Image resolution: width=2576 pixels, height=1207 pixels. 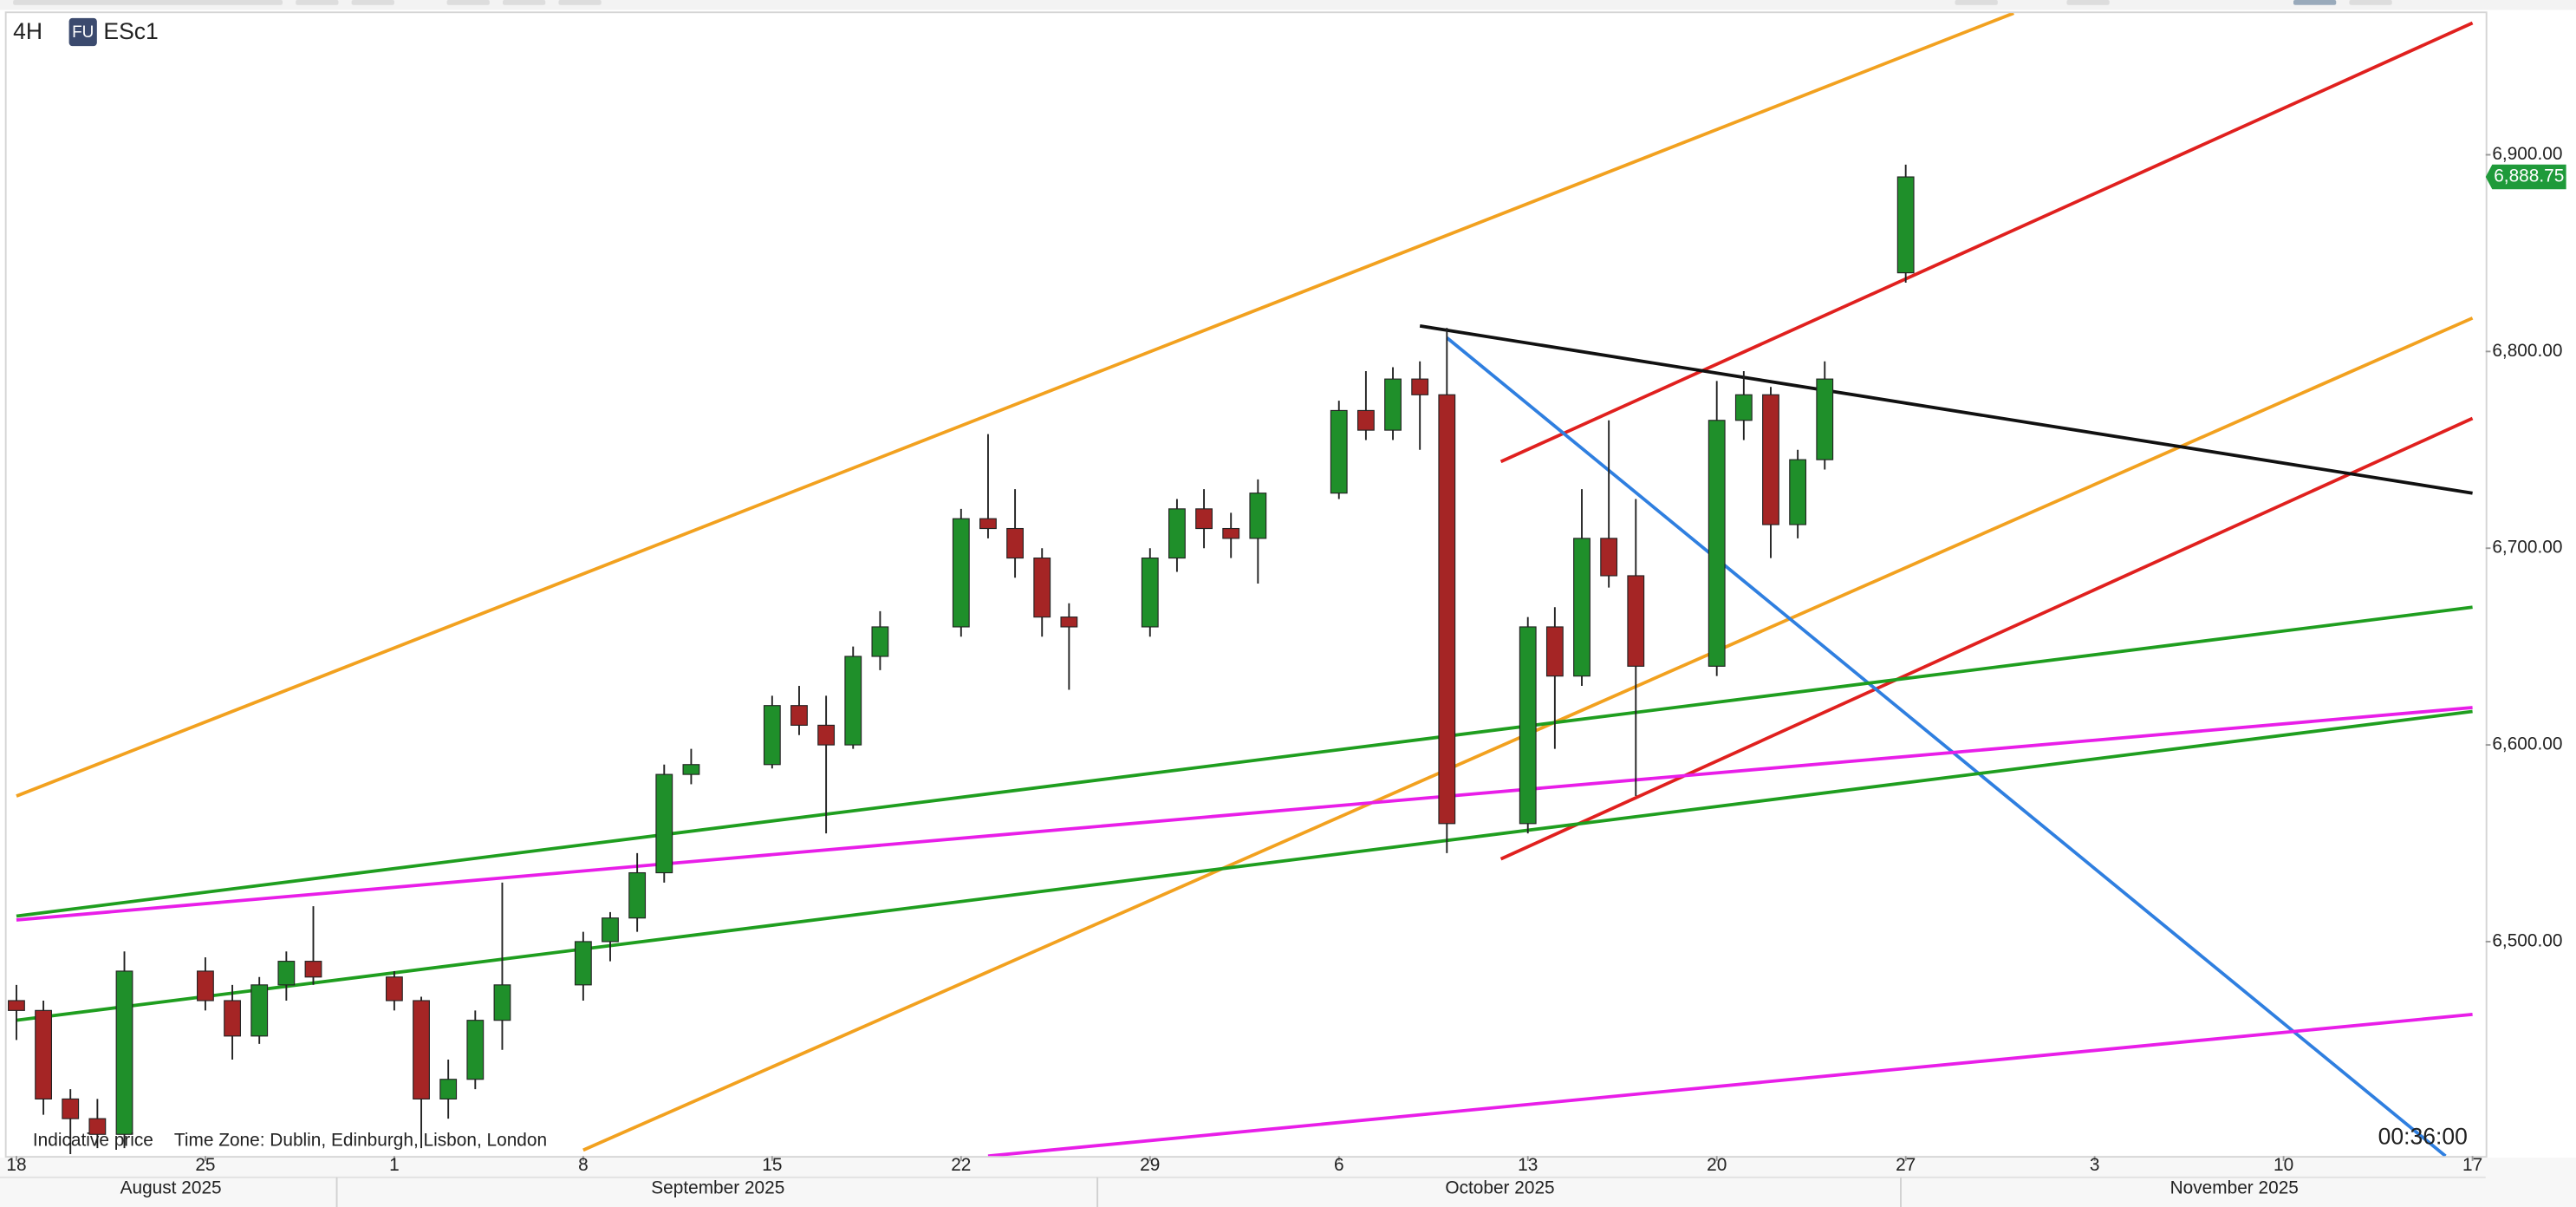 I want to click on price-note: Indicative price, so click(x=93, y=1141).